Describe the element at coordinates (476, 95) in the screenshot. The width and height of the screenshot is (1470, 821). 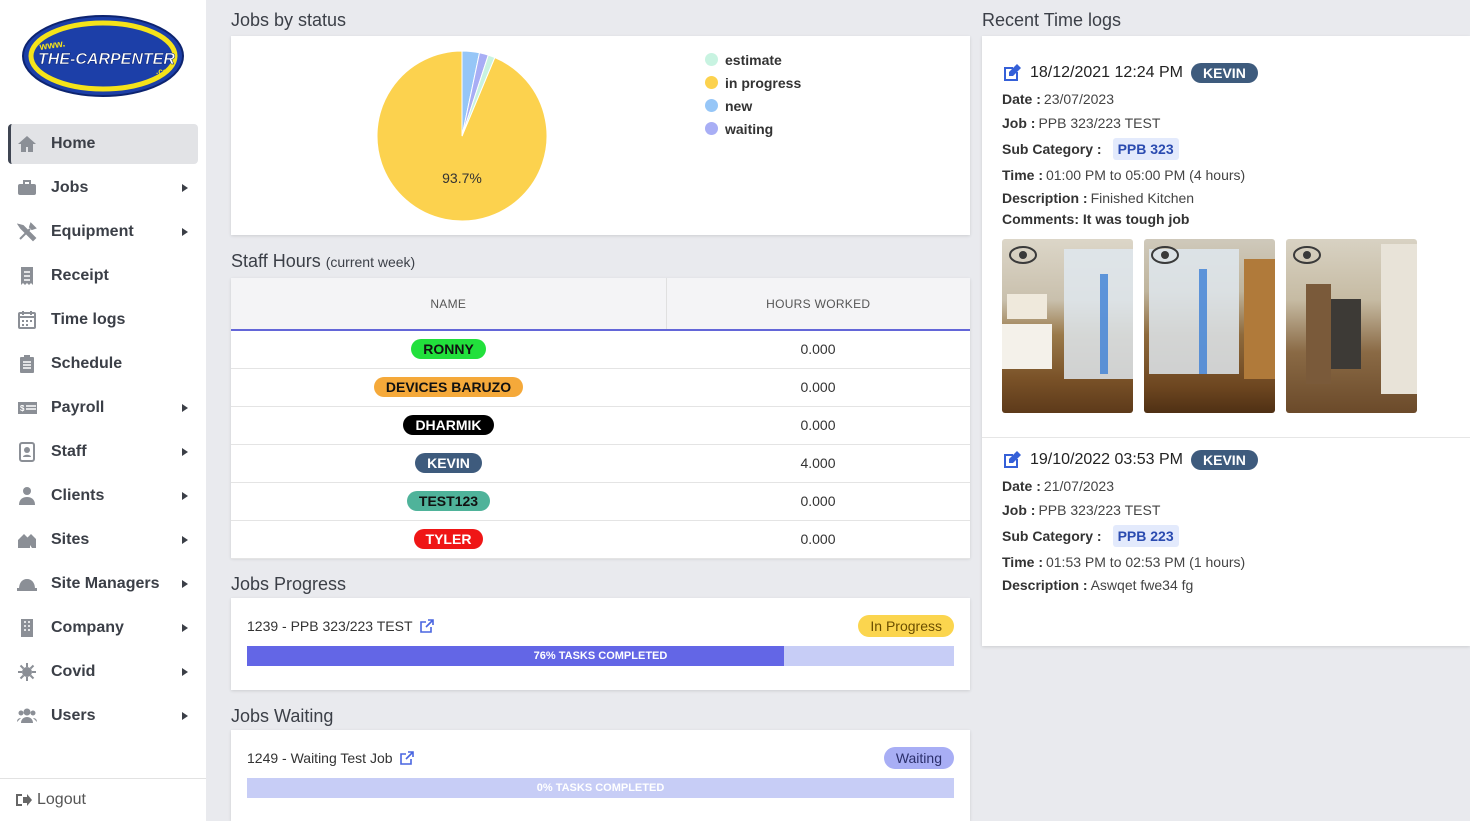
I see `pie-slice-estimate` at that location.